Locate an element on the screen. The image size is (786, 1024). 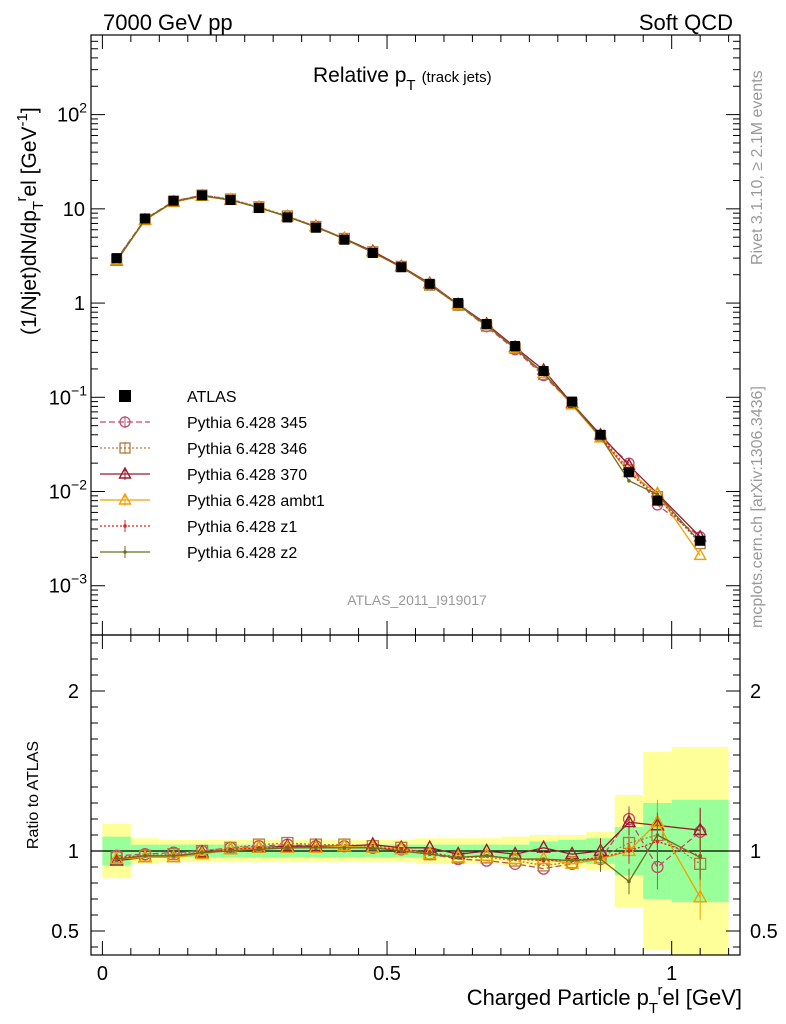
y-tick-label: 10⁻³ is located at coordinates (68, 584).